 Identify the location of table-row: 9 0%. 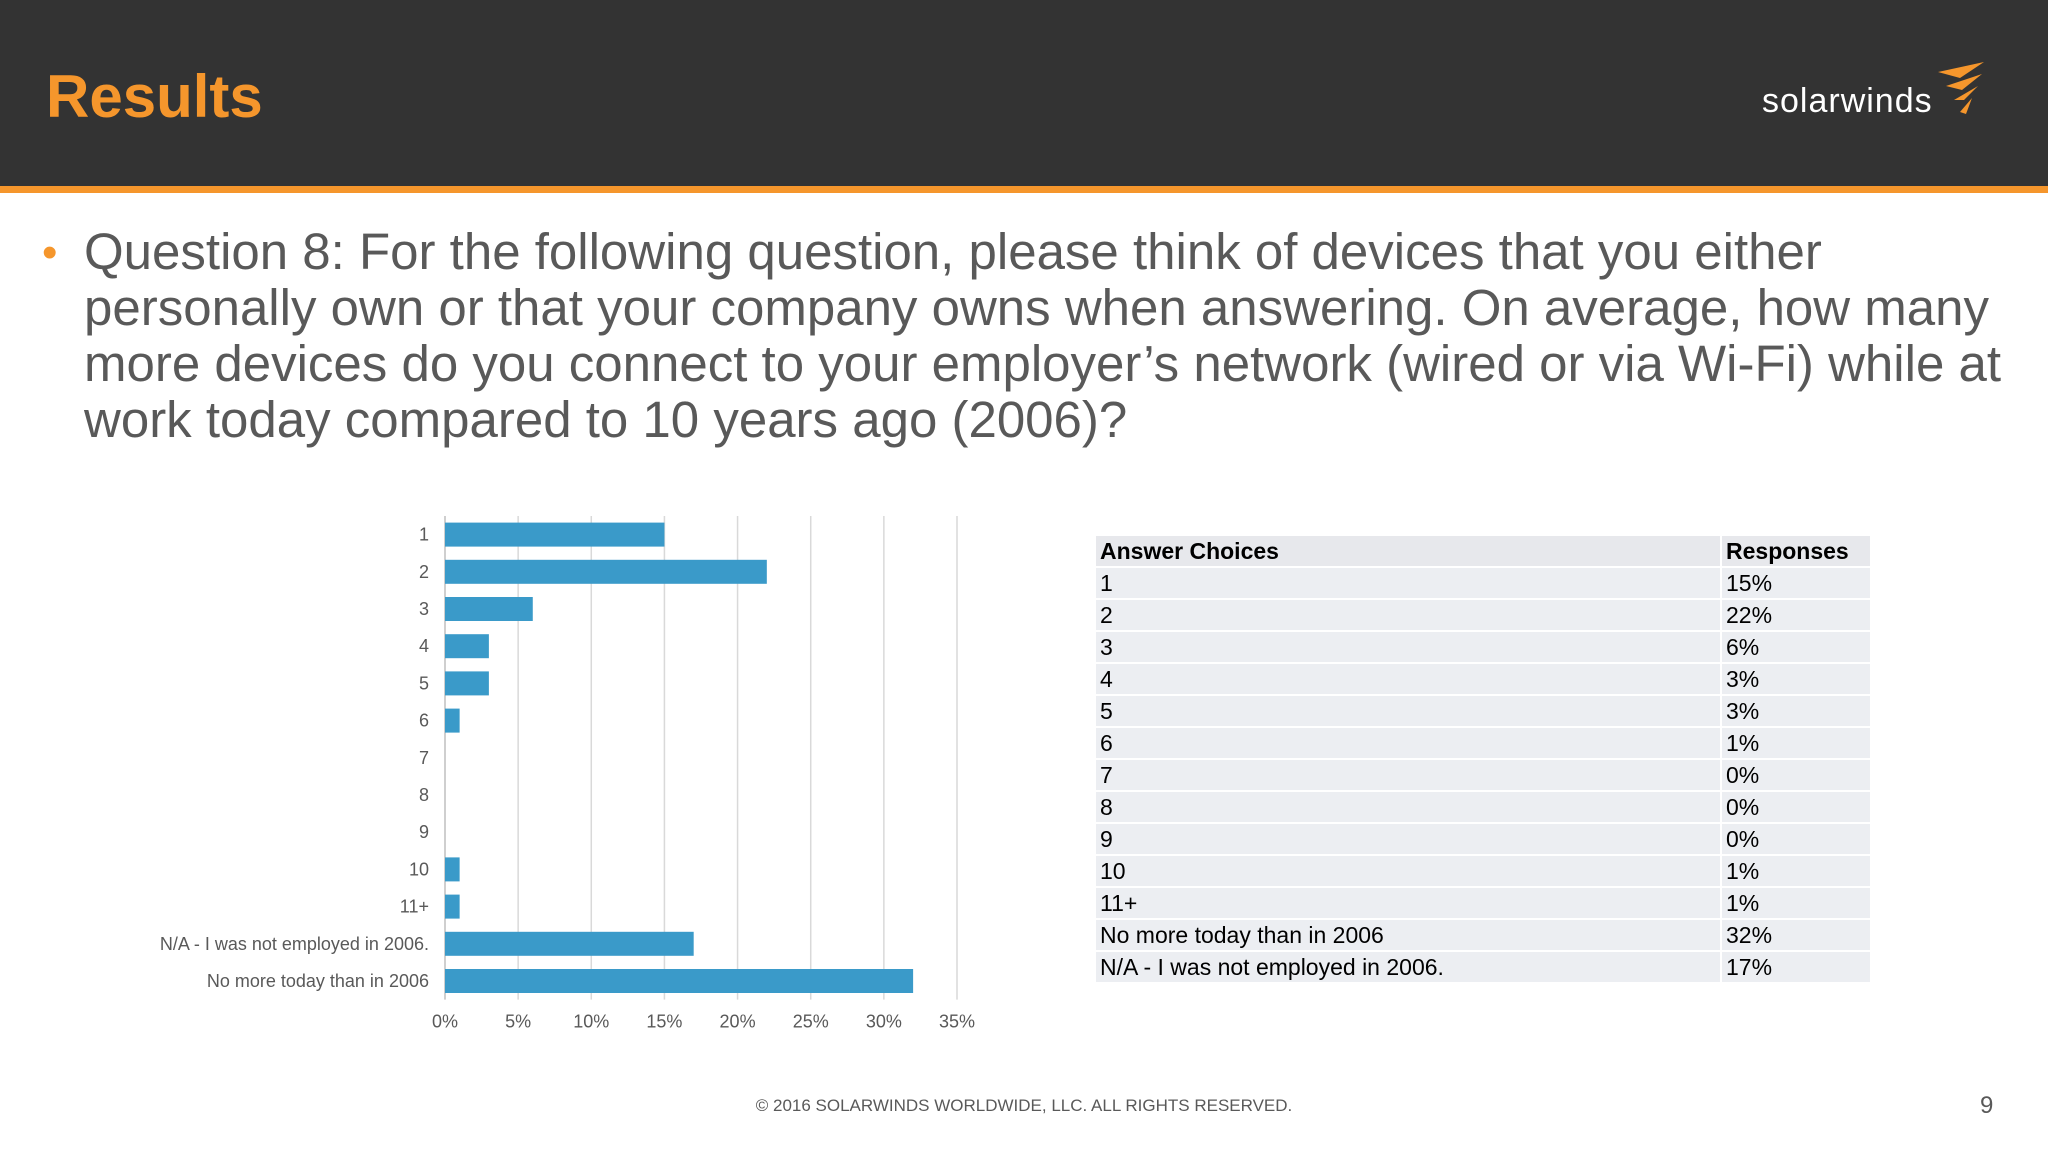
(1483, 840).